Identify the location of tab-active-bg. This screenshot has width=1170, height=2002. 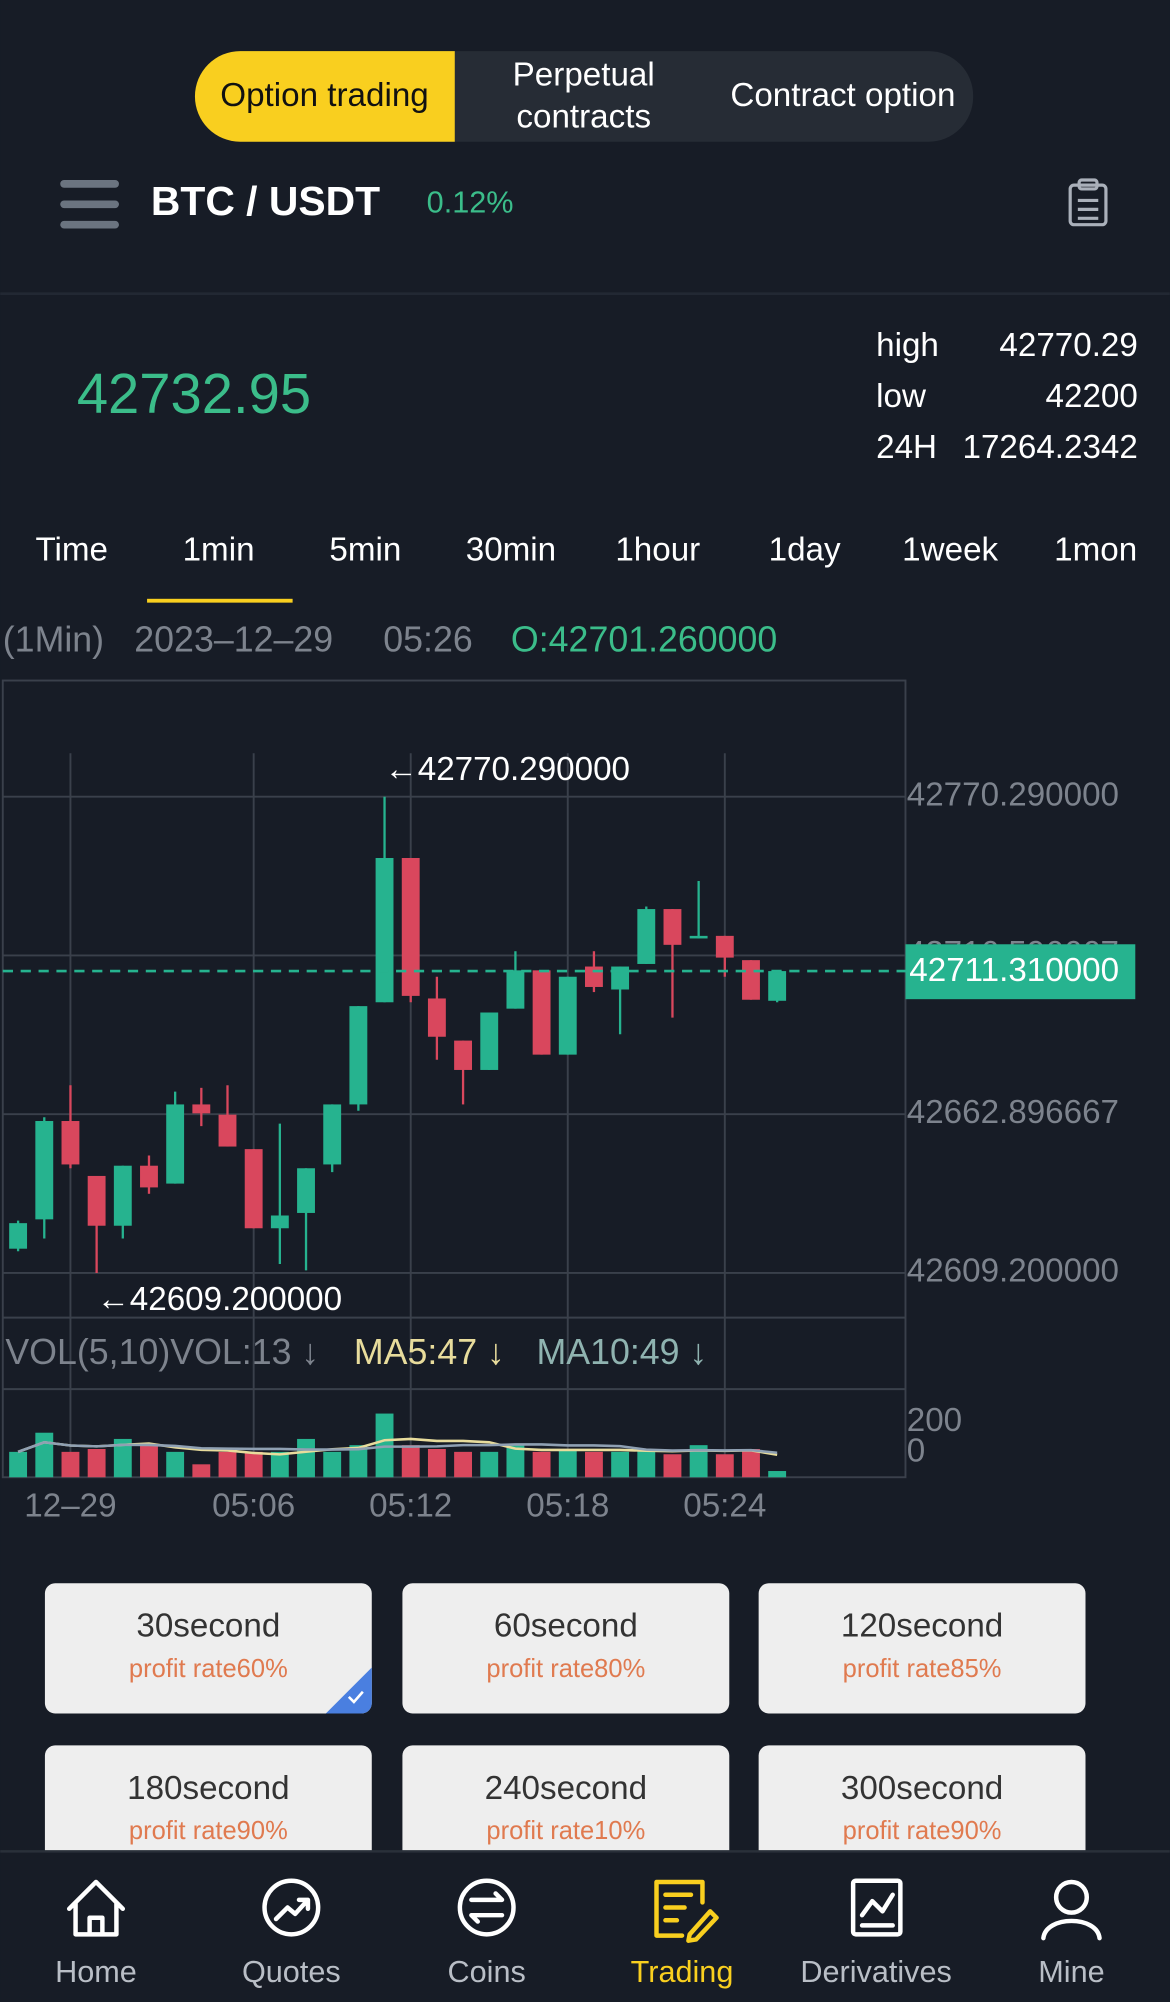
(324, 96).